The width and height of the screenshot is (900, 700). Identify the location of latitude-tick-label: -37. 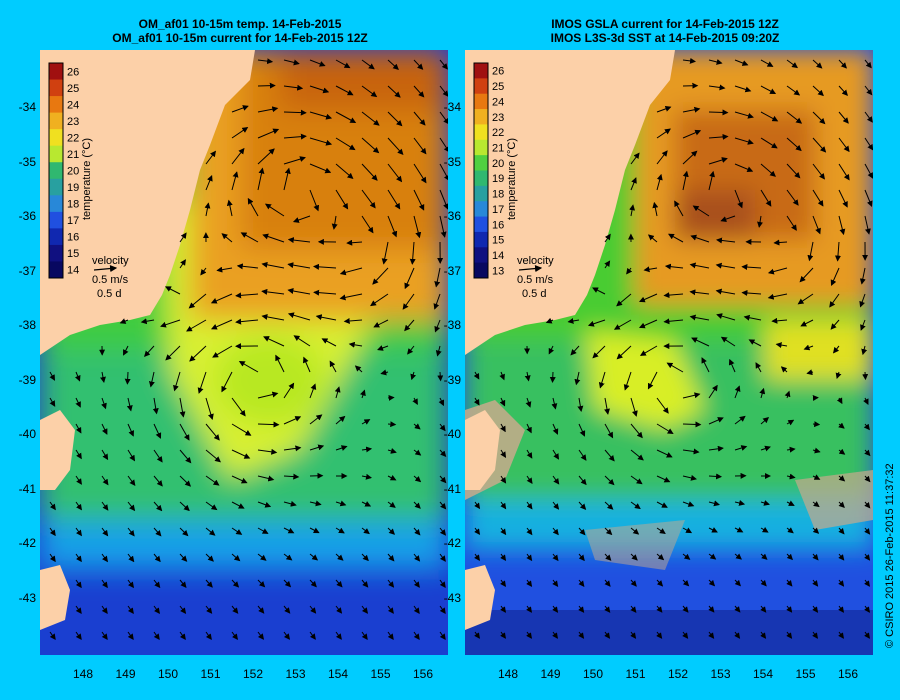
(452, 270).